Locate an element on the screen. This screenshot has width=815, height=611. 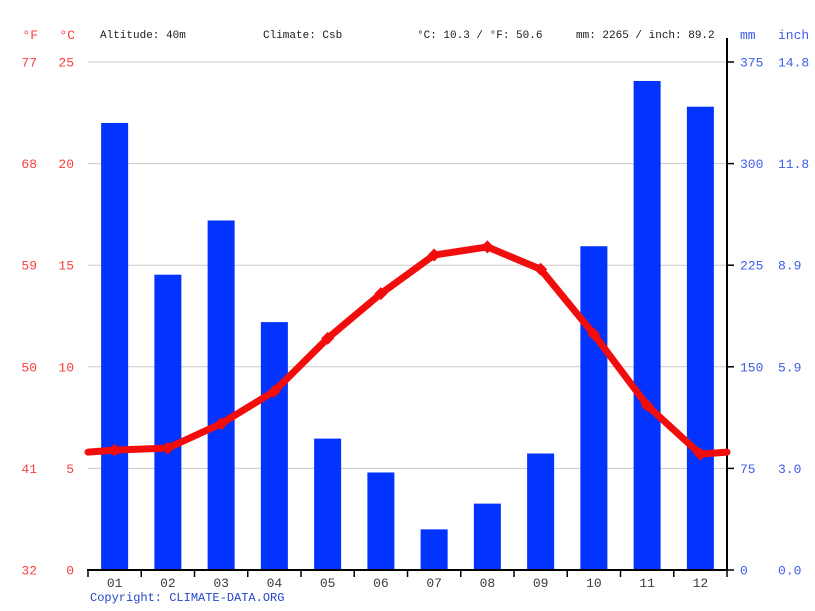
inch-axis-label: 11.8 is located at coordinates (793, 164).